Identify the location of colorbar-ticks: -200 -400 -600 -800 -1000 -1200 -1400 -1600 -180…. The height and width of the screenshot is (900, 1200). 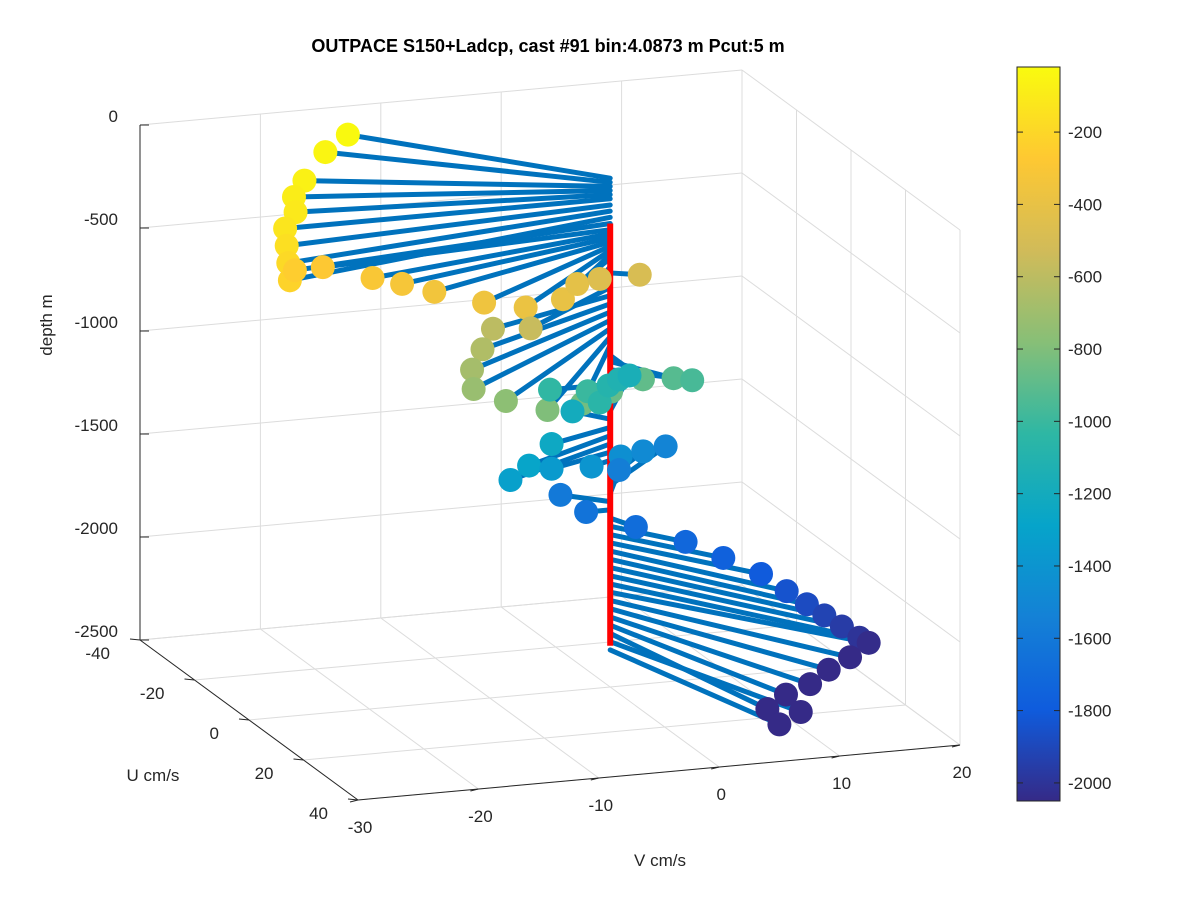
(1064, 458).